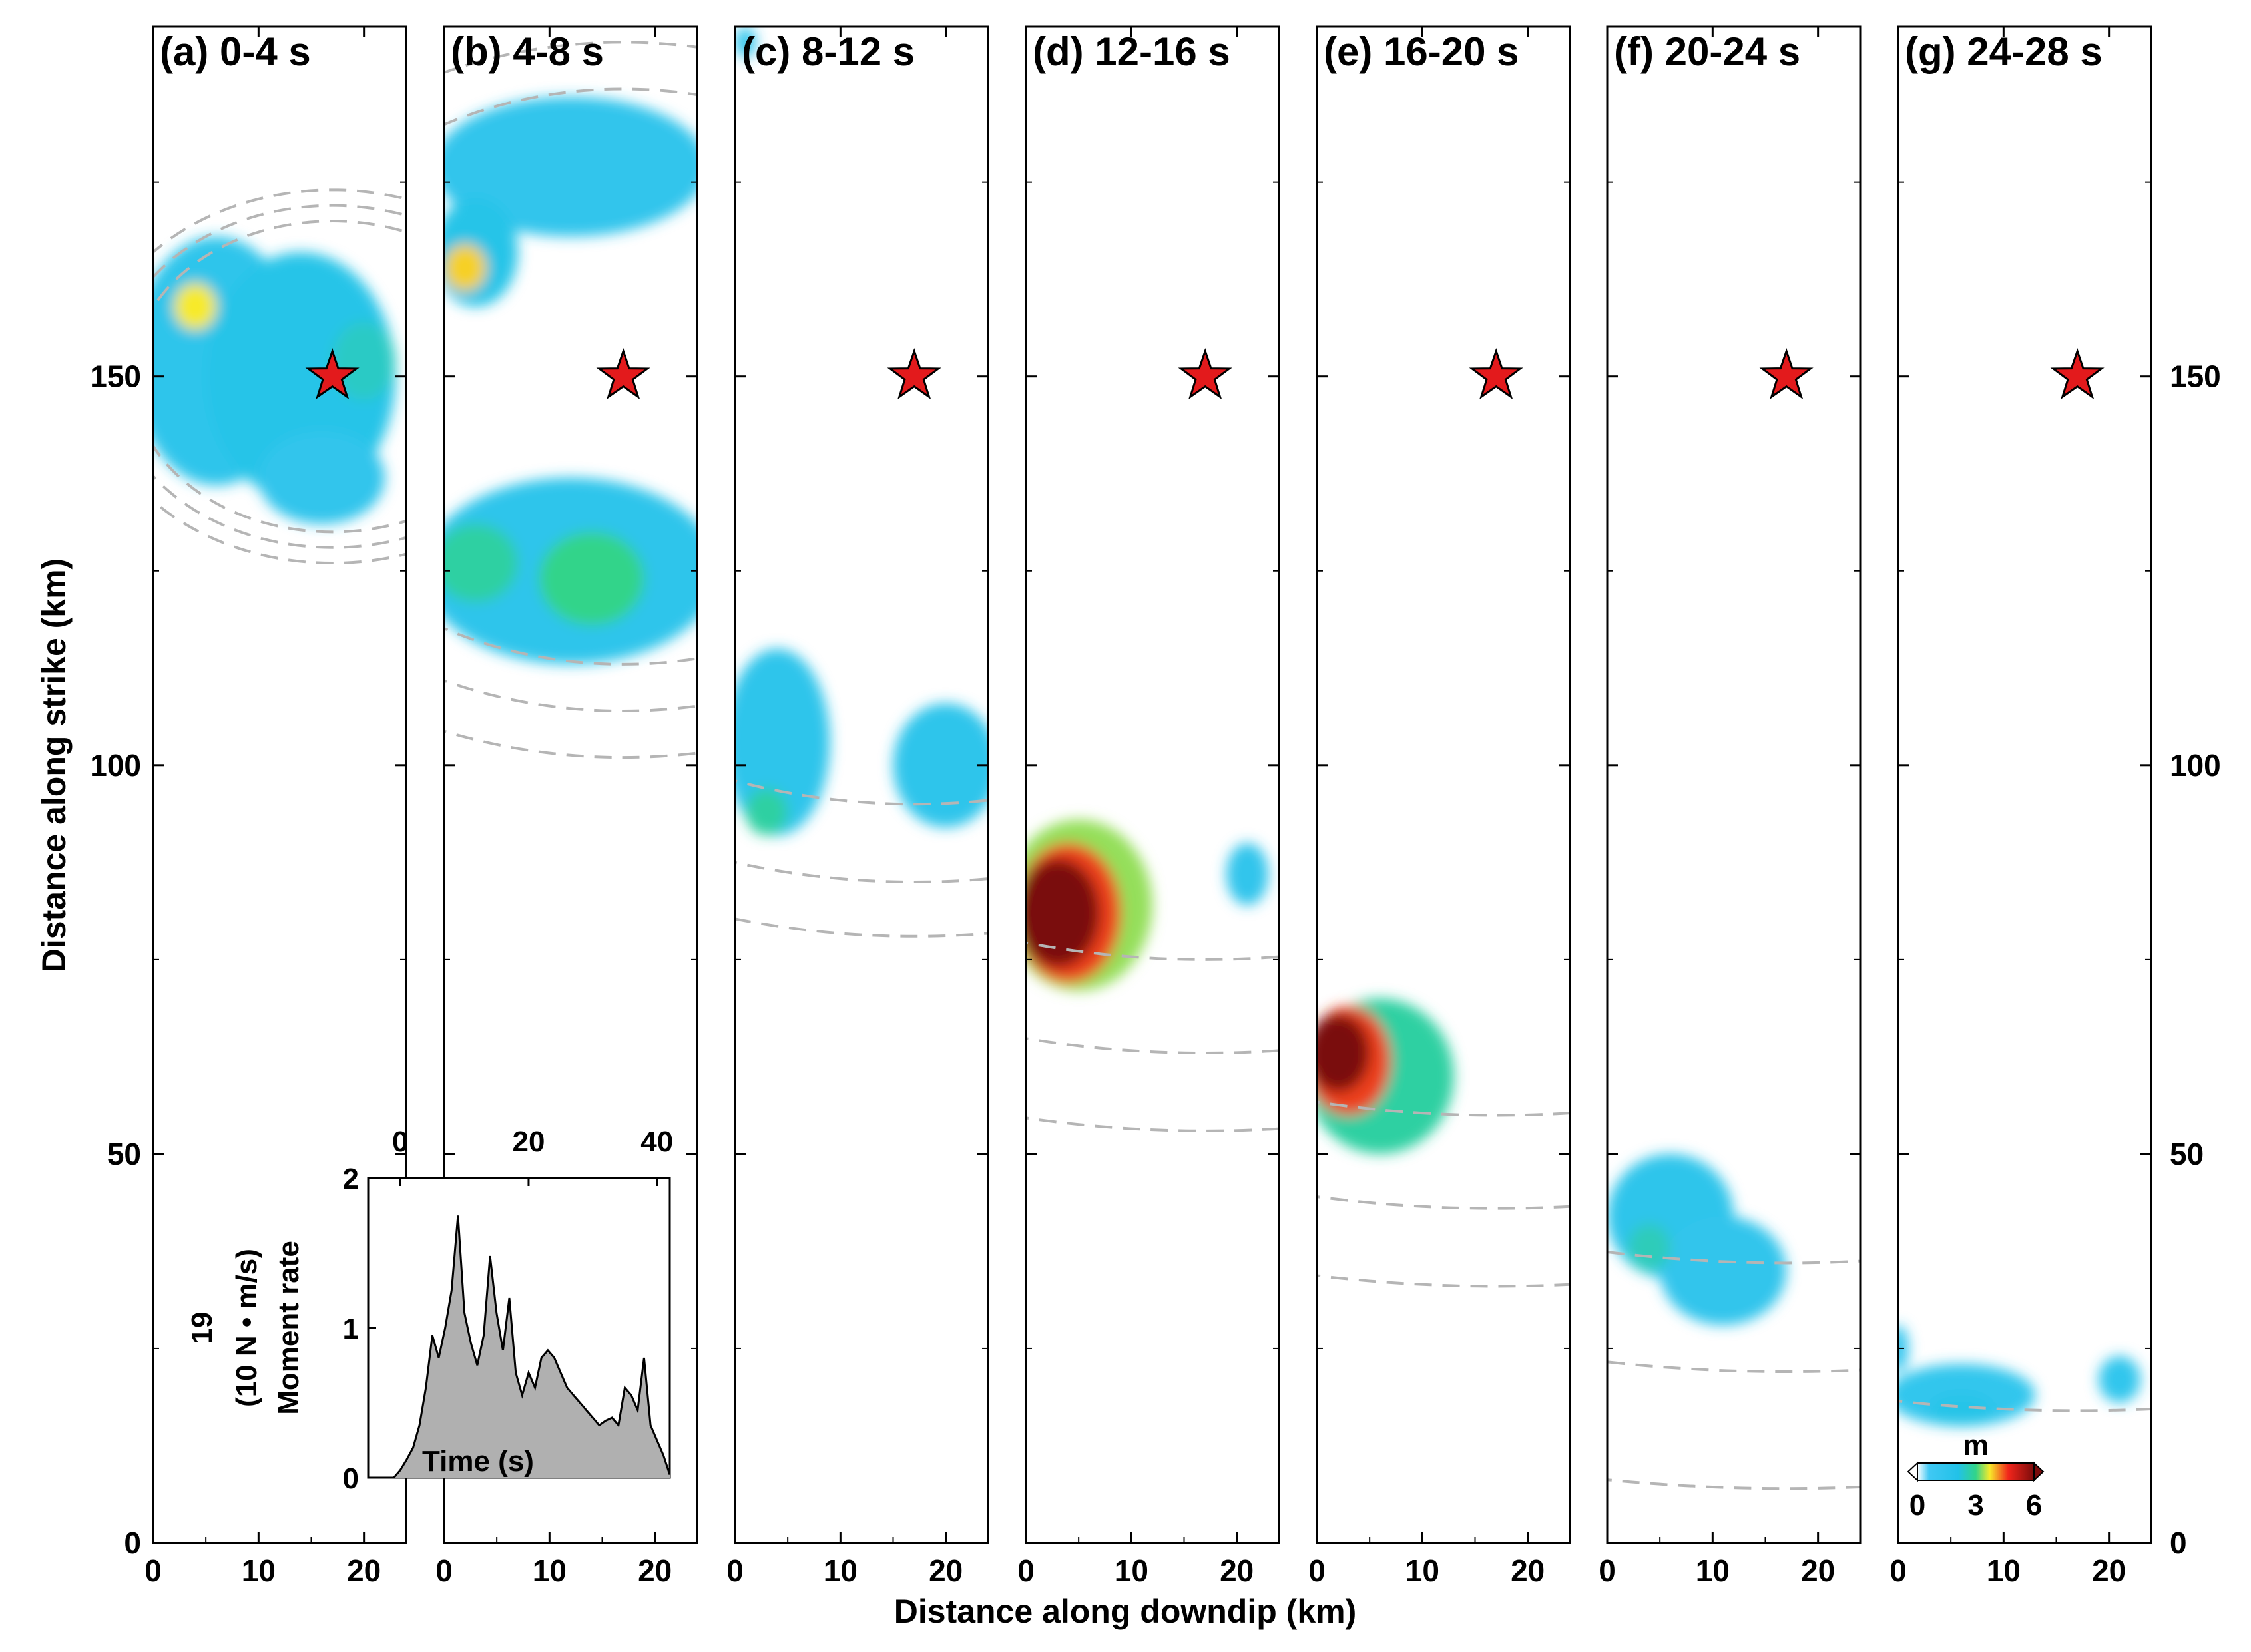  What do you see at coordinates (202, 1328) in the screenshot?
I see `inset-y-axis-title-line: 19` at bounding box center [202, 1328].